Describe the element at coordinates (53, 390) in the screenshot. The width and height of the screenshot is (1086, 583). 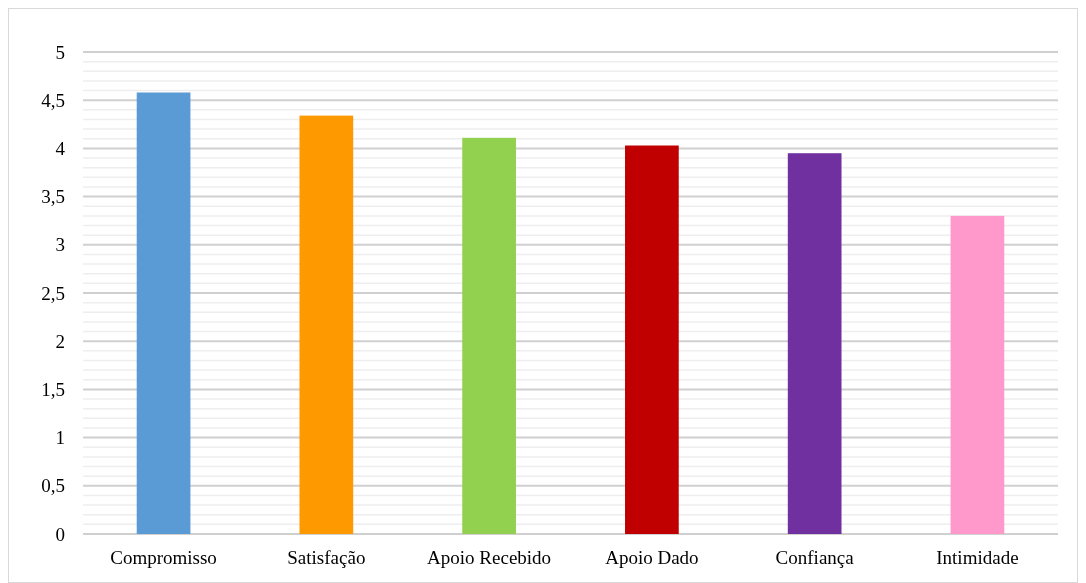
I see `y-tick-label: 1,5` at that location.